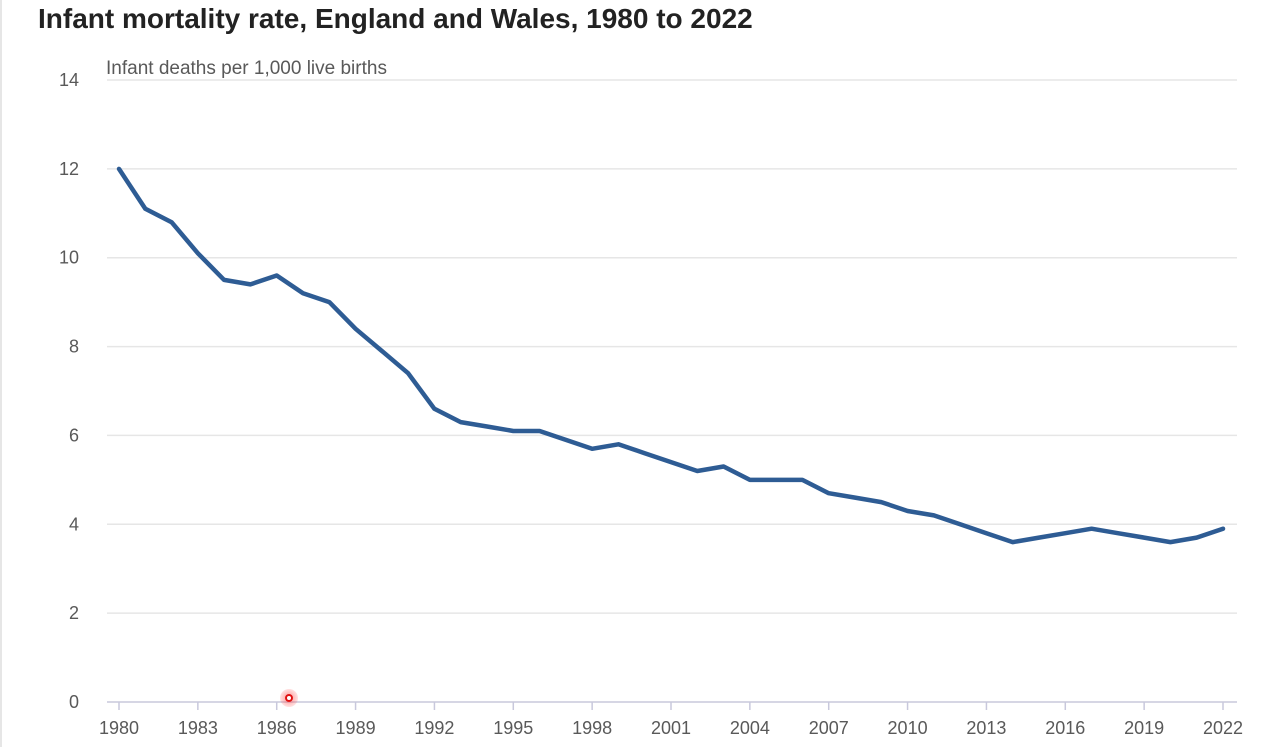  What do you see at coordinates (592, 728) in the screenshot?
I see `x-tick-label: 1998` at bounding box center [592, 728].